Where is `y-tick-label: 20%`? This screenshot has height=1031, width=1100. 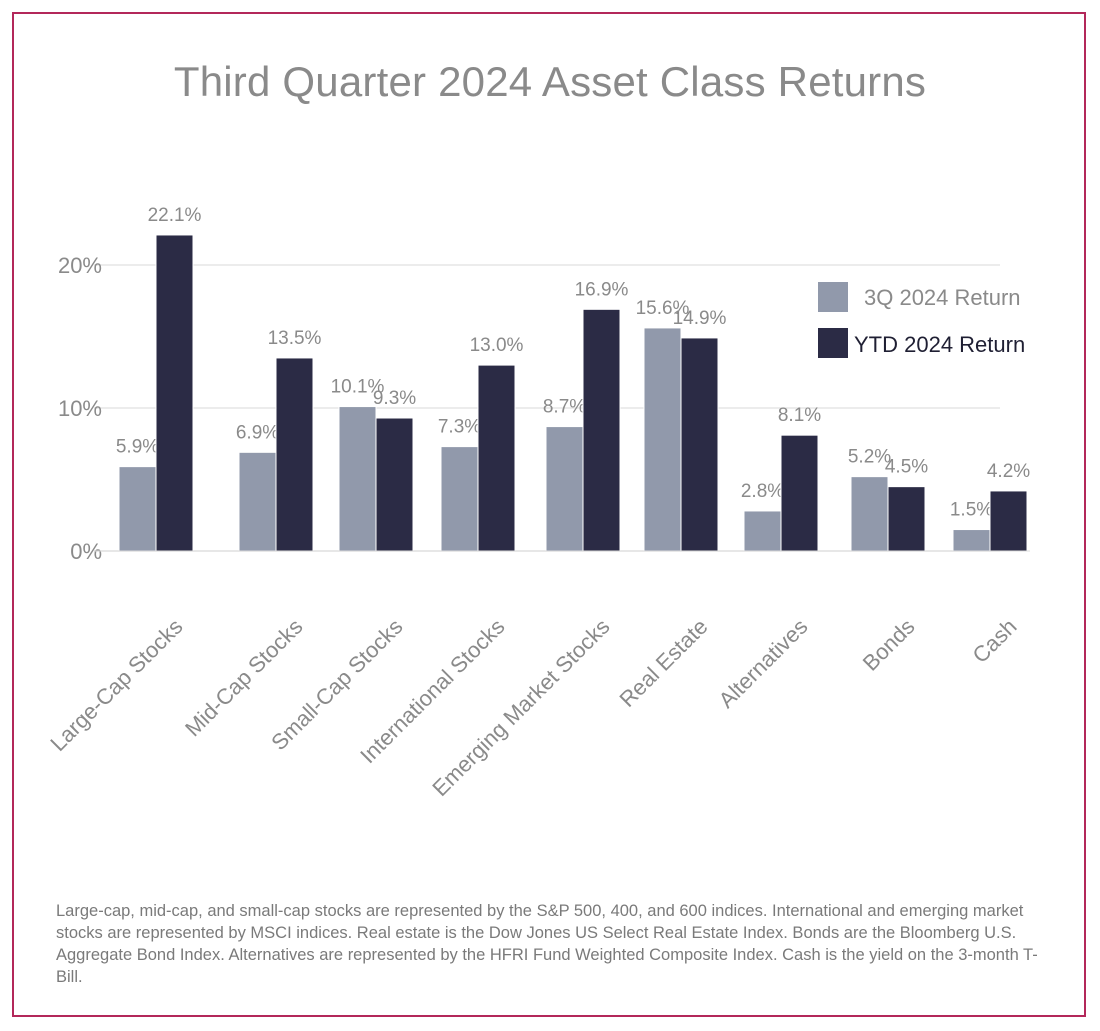
y-tick-label: 20% is located at coordinates (80, 265).